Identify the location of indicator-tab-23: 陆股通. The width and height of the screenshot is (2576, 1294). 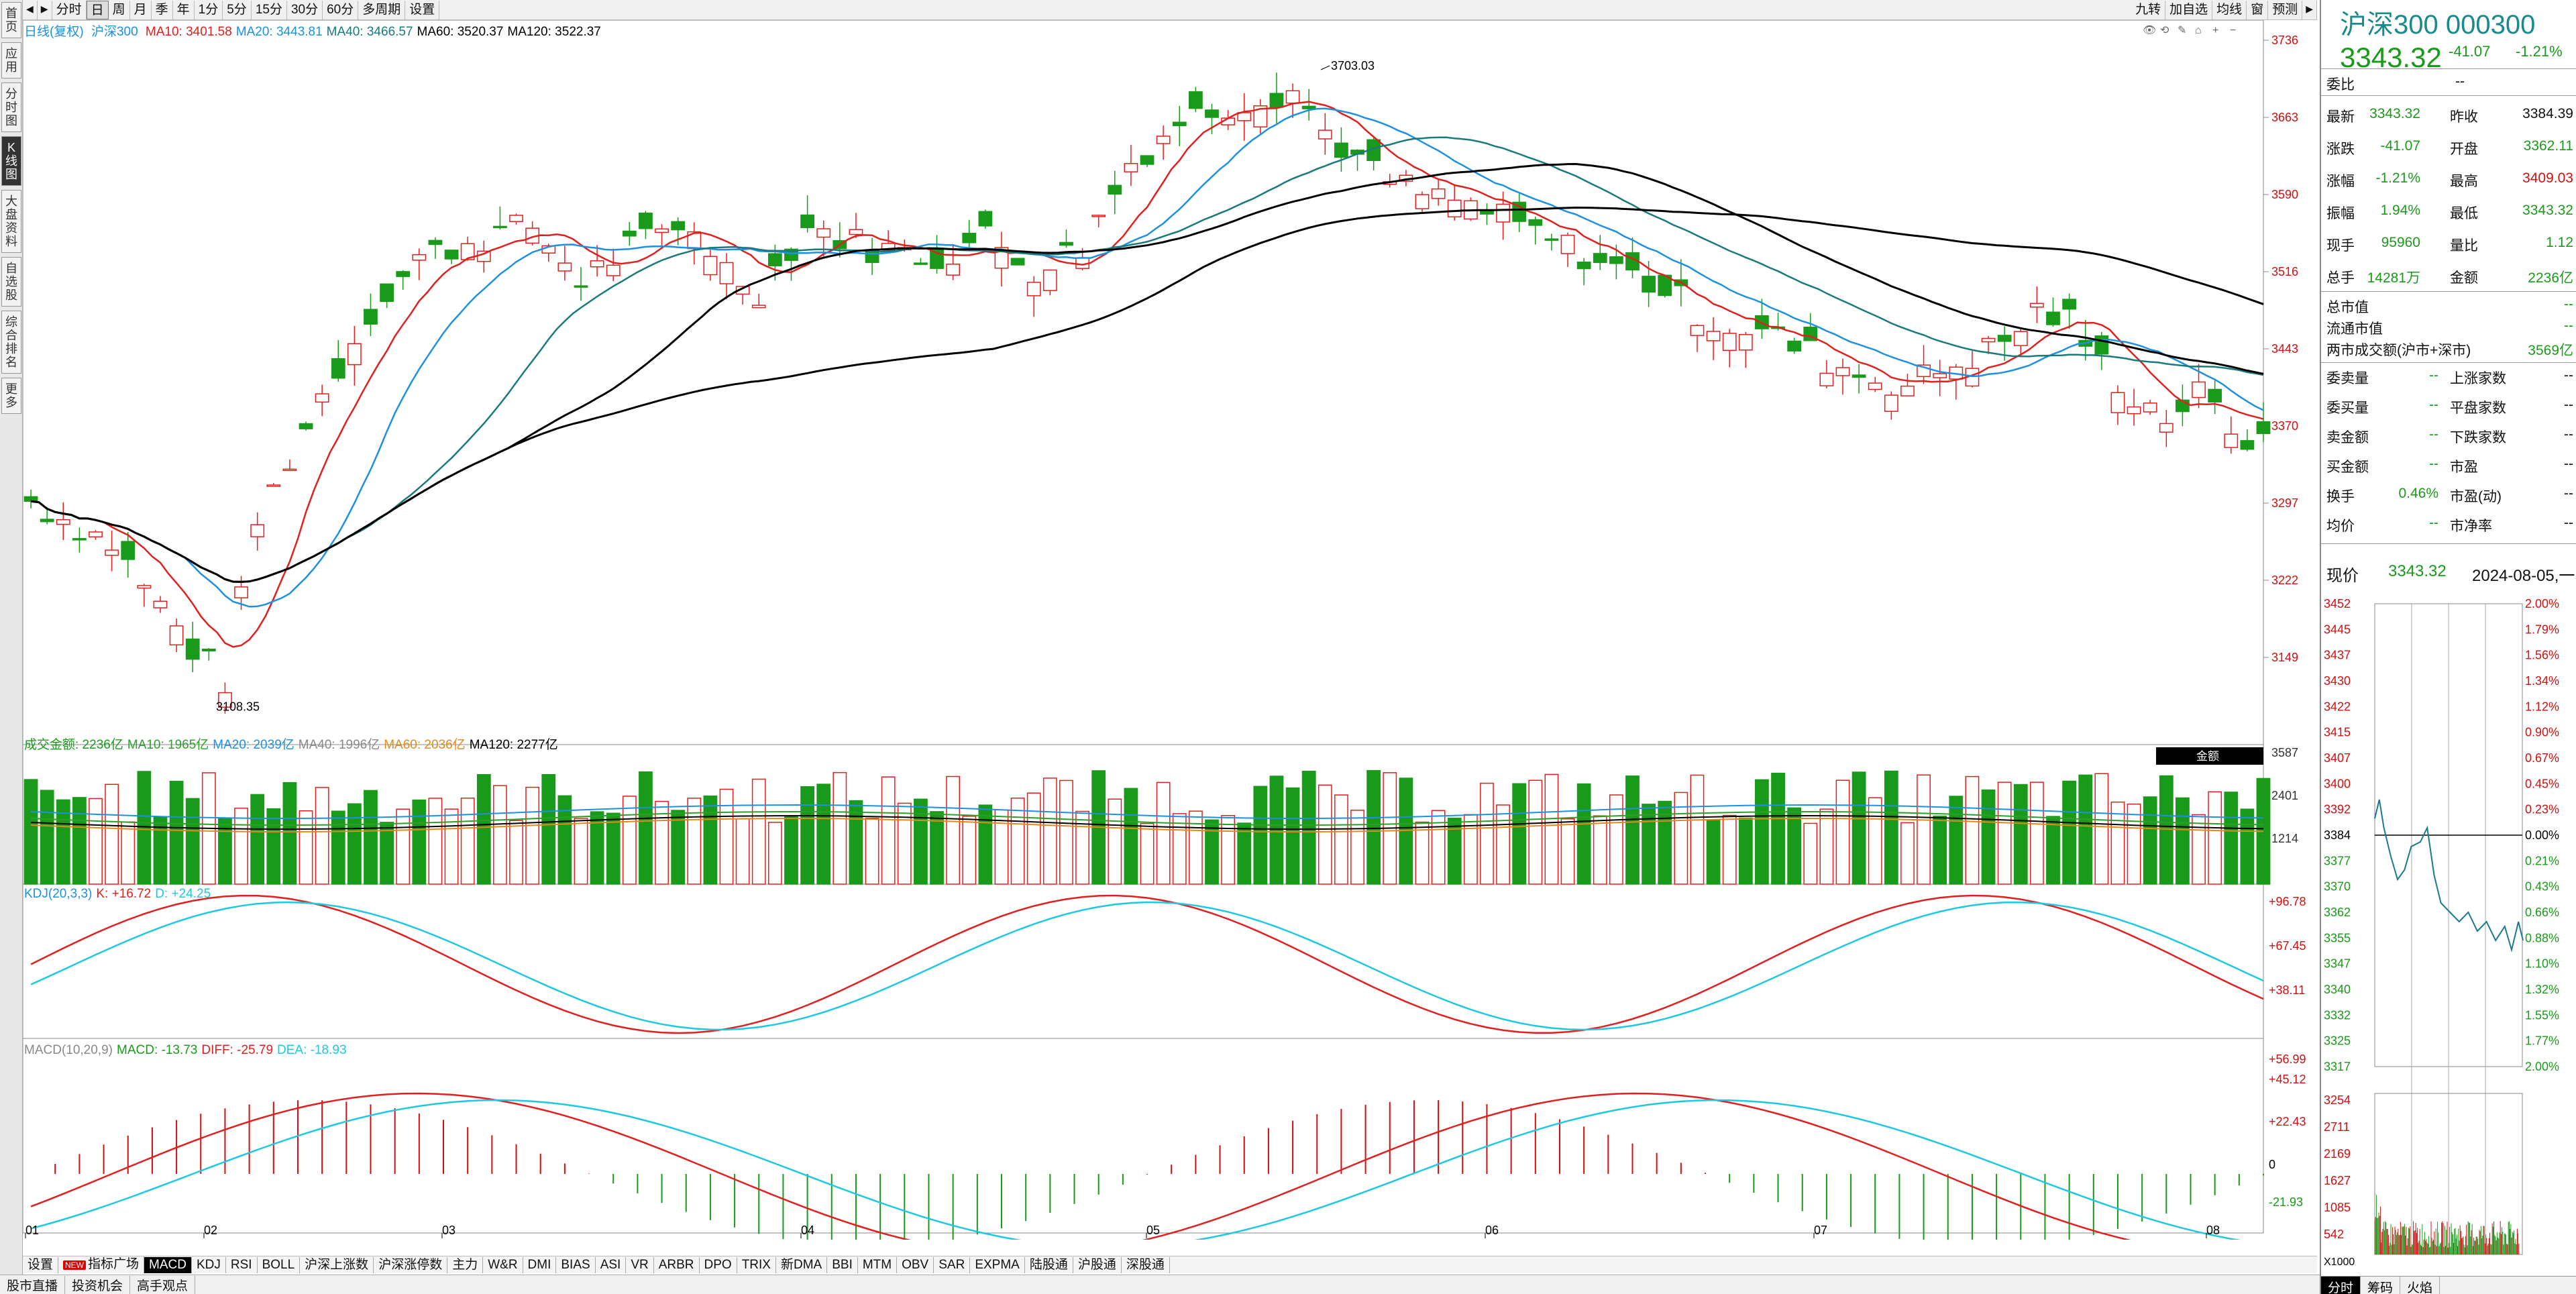
(1049, 1264).